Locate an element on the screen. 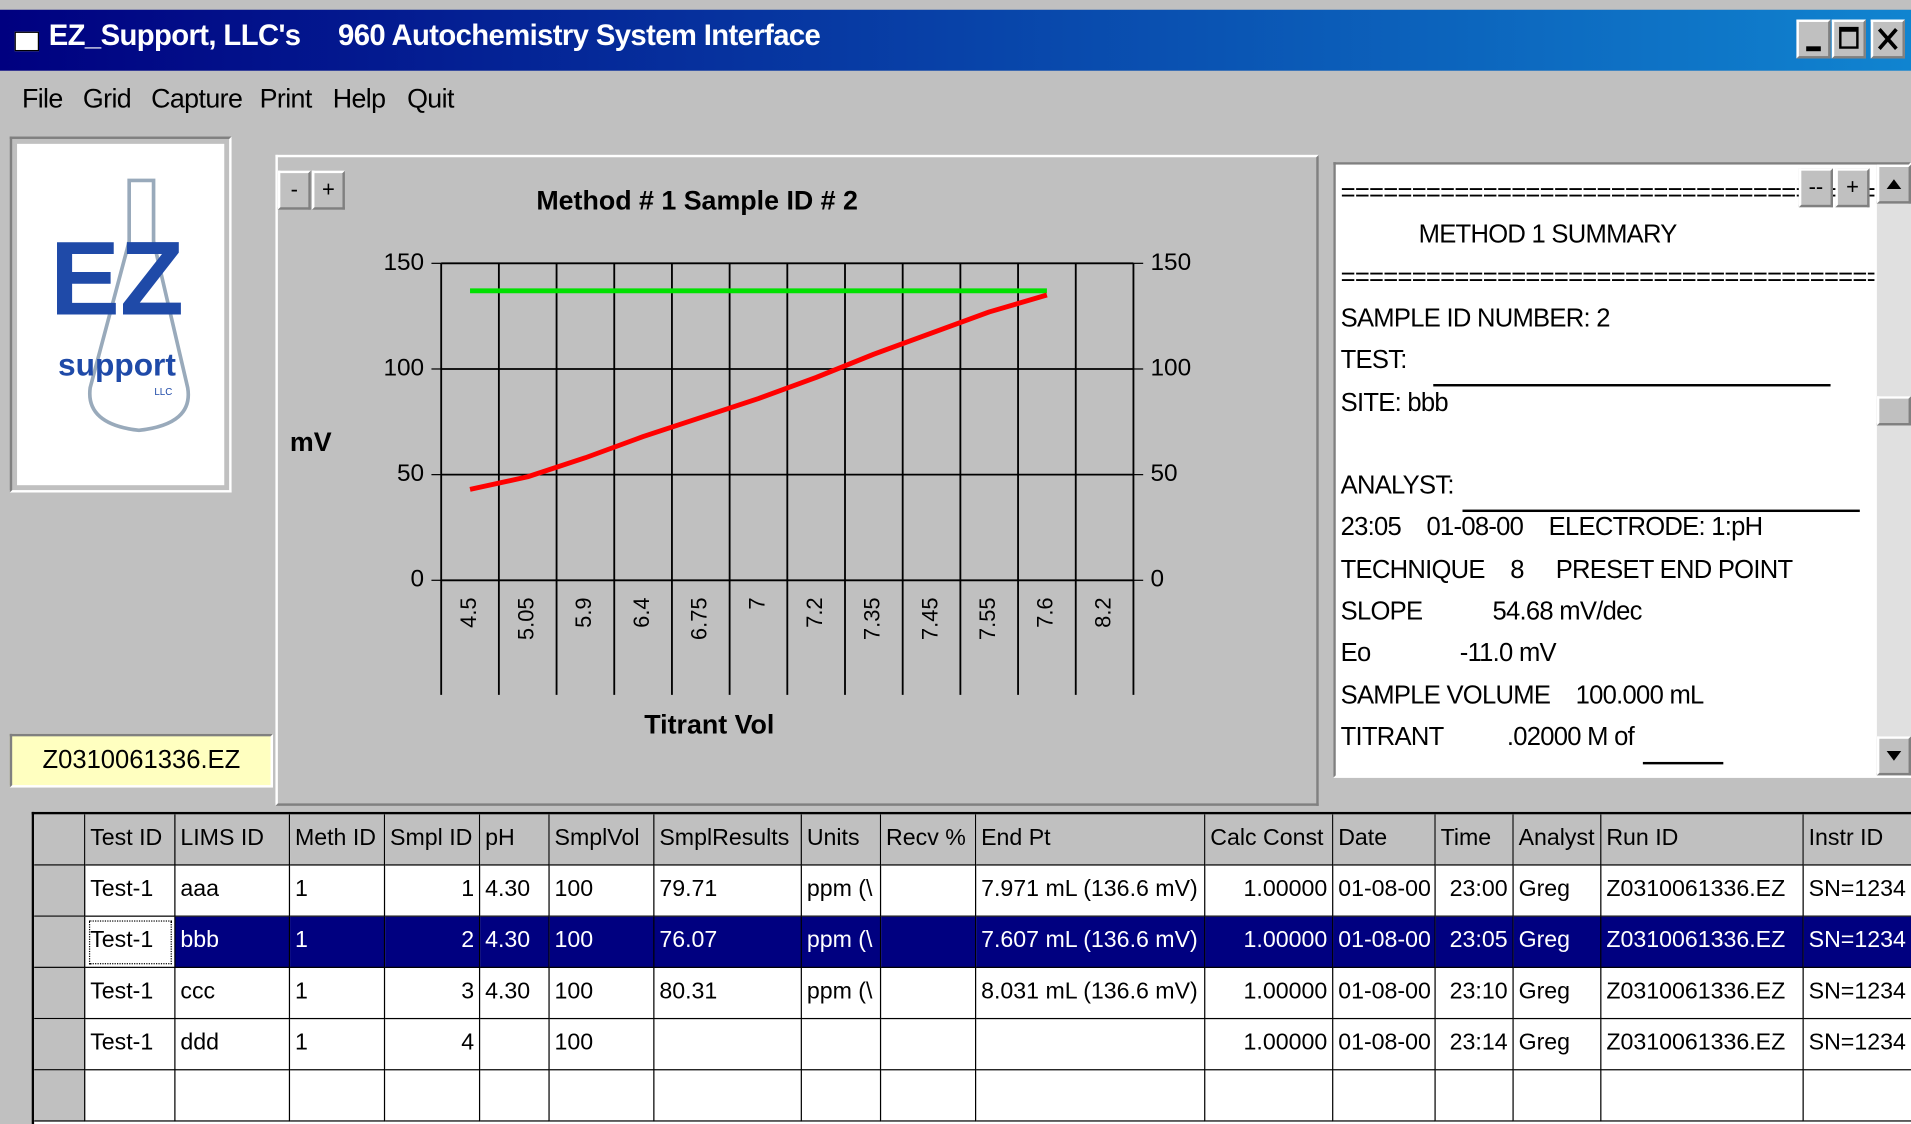 The height and width of the screenshot is (1124, 1911). menu-item: Help is located at coordinates (359, 98).